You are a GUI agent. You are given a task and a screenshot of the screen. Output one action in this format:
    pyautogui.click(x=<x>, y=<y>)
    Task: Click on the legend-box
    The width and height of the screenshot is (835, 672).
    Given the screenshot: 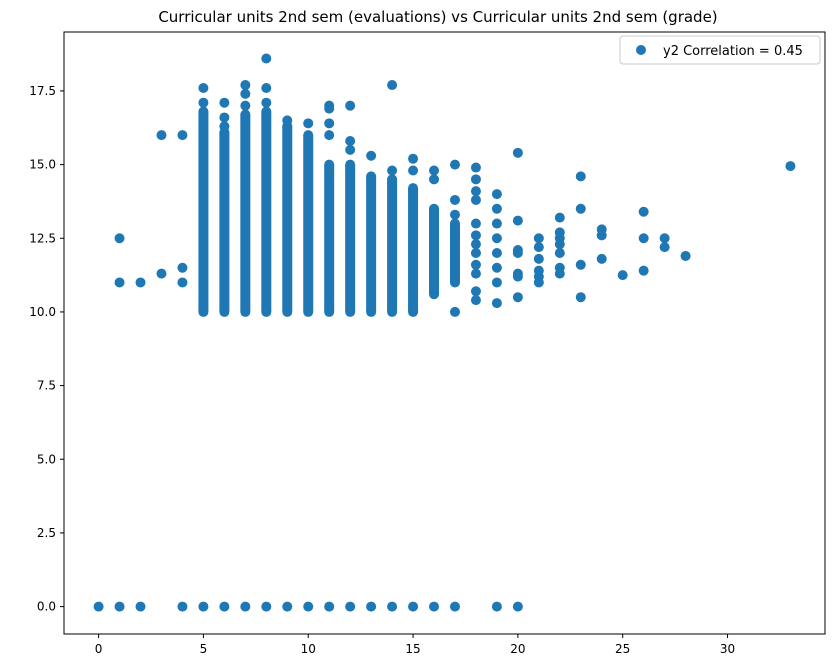 What is the action you would take?
    pyautogui.click(x=720, y=50)
    